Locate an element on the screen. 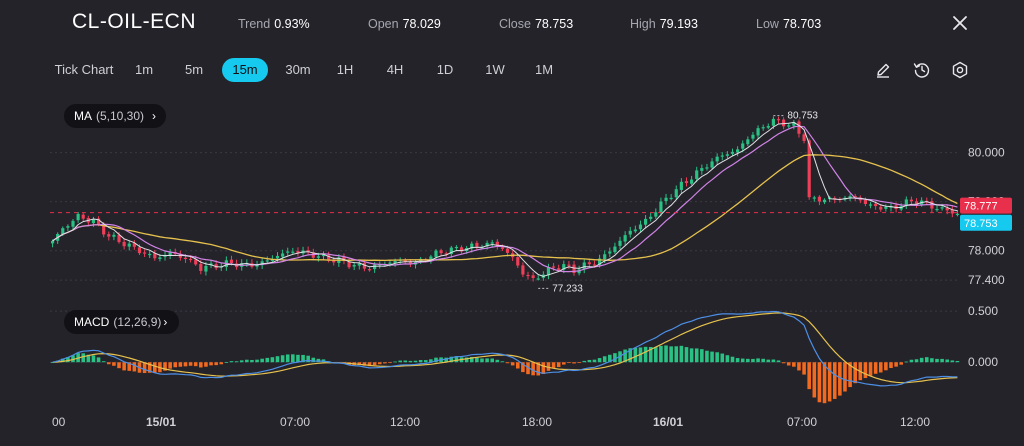 Image resolution: width=1024 pixels, height=446 pixels. high-value: 79.193 is located at coordinates (678, 24).